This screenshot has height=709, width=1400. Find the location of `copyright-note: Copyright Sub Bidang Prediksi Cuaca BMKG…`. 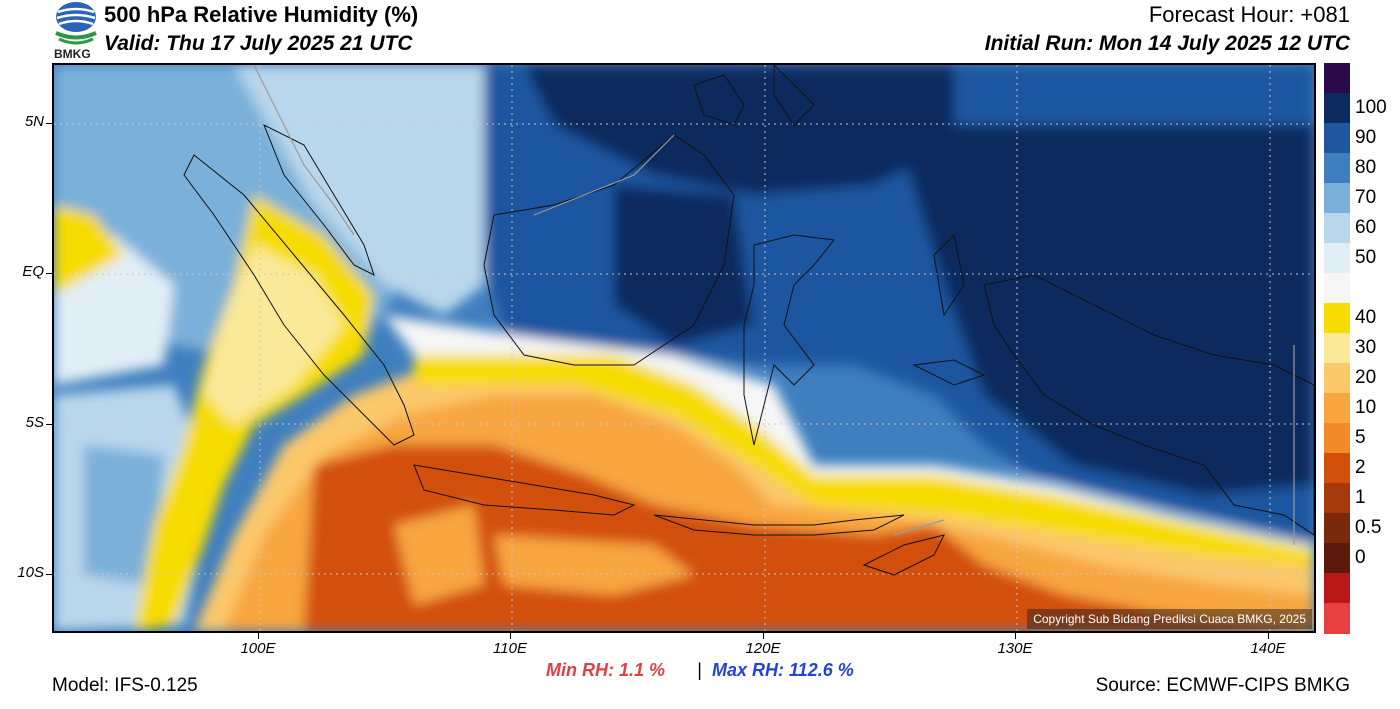

copyright-note: Copyright Sub Bidang Prediksi Cuaca BMKG… is located at coordinates (1169, 619).